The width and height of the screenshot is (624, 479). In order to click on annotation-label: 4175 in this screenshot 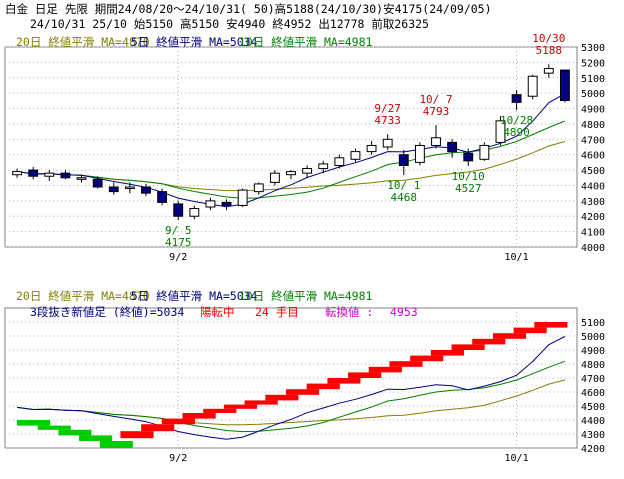, I will do `click(178, 242)`.